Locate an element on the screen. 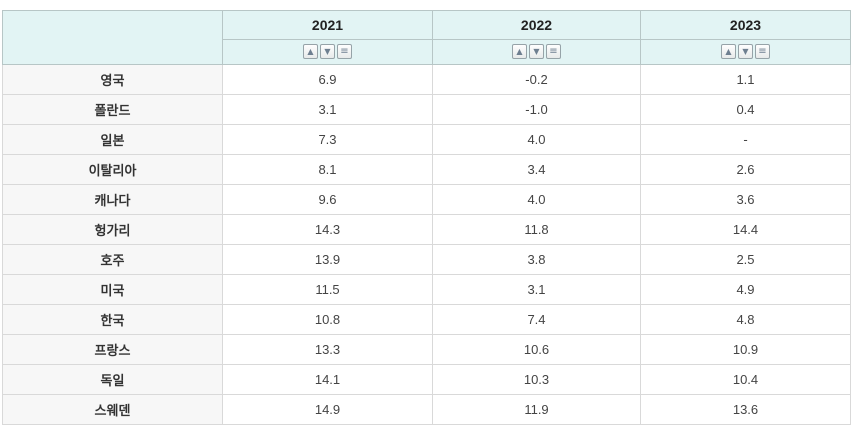  value-cell: 10.6 is located at coordinates (536, 349).